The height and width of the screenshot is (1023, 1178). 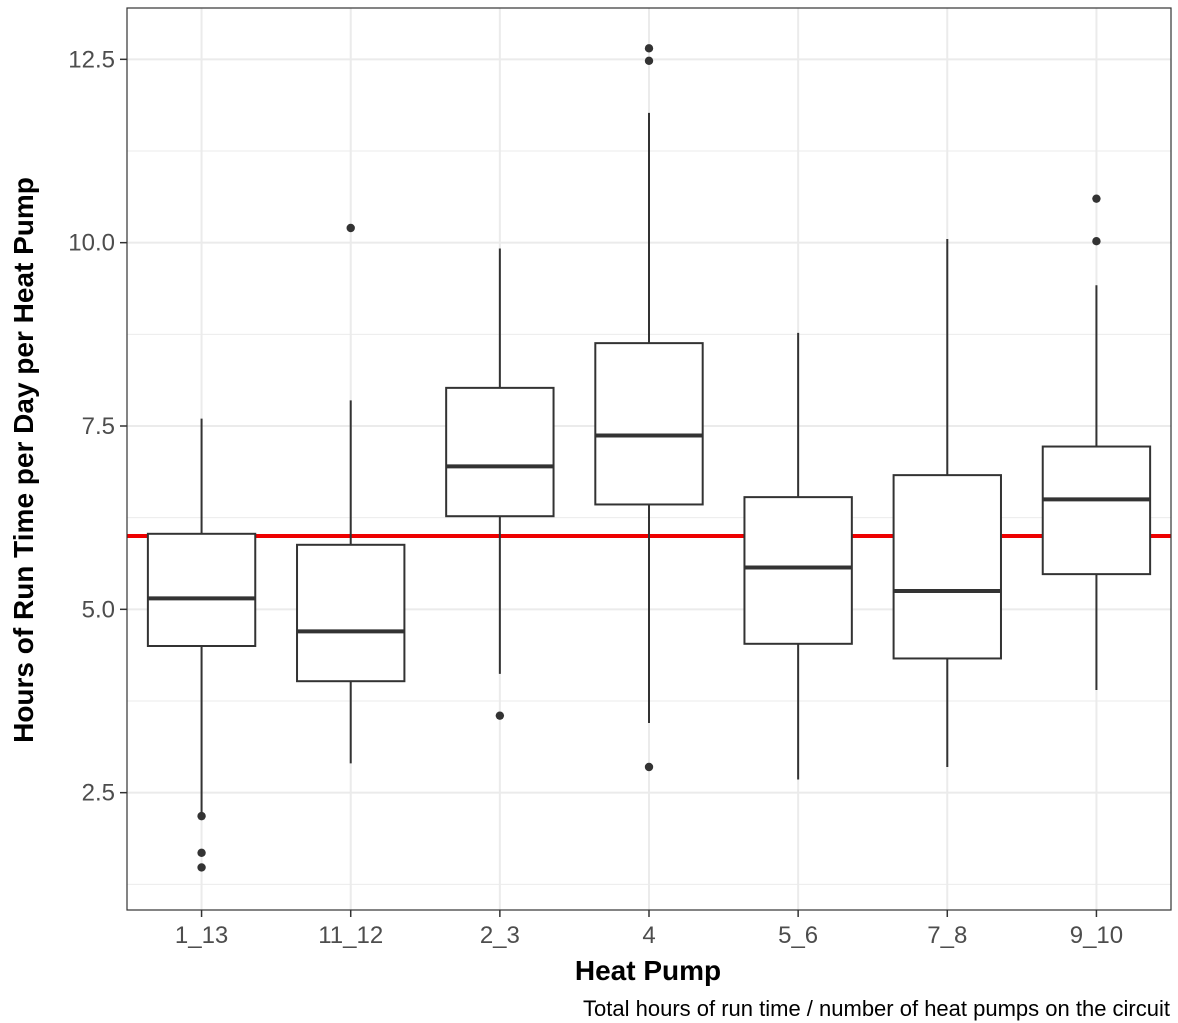 I want to click on y-axis-ticks: 2.5 5.0 7.5 10.0 12.5, so click(x=97, y=426).